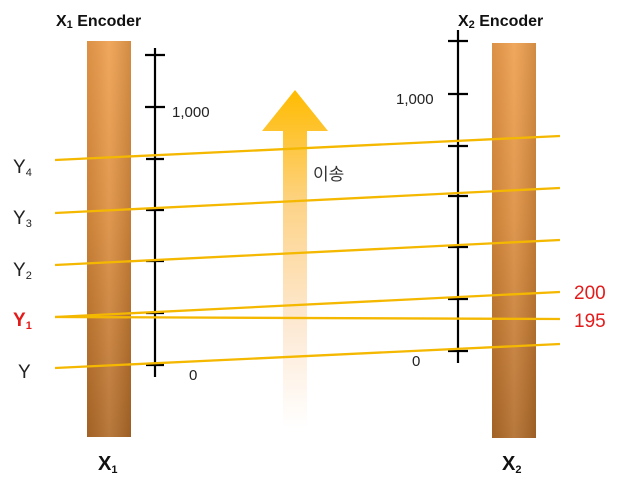 The height and width of the screenshot is (483, 630). Describe the element at coordinates (307, 200) in the screenshot. I see `y3-line` at that location.